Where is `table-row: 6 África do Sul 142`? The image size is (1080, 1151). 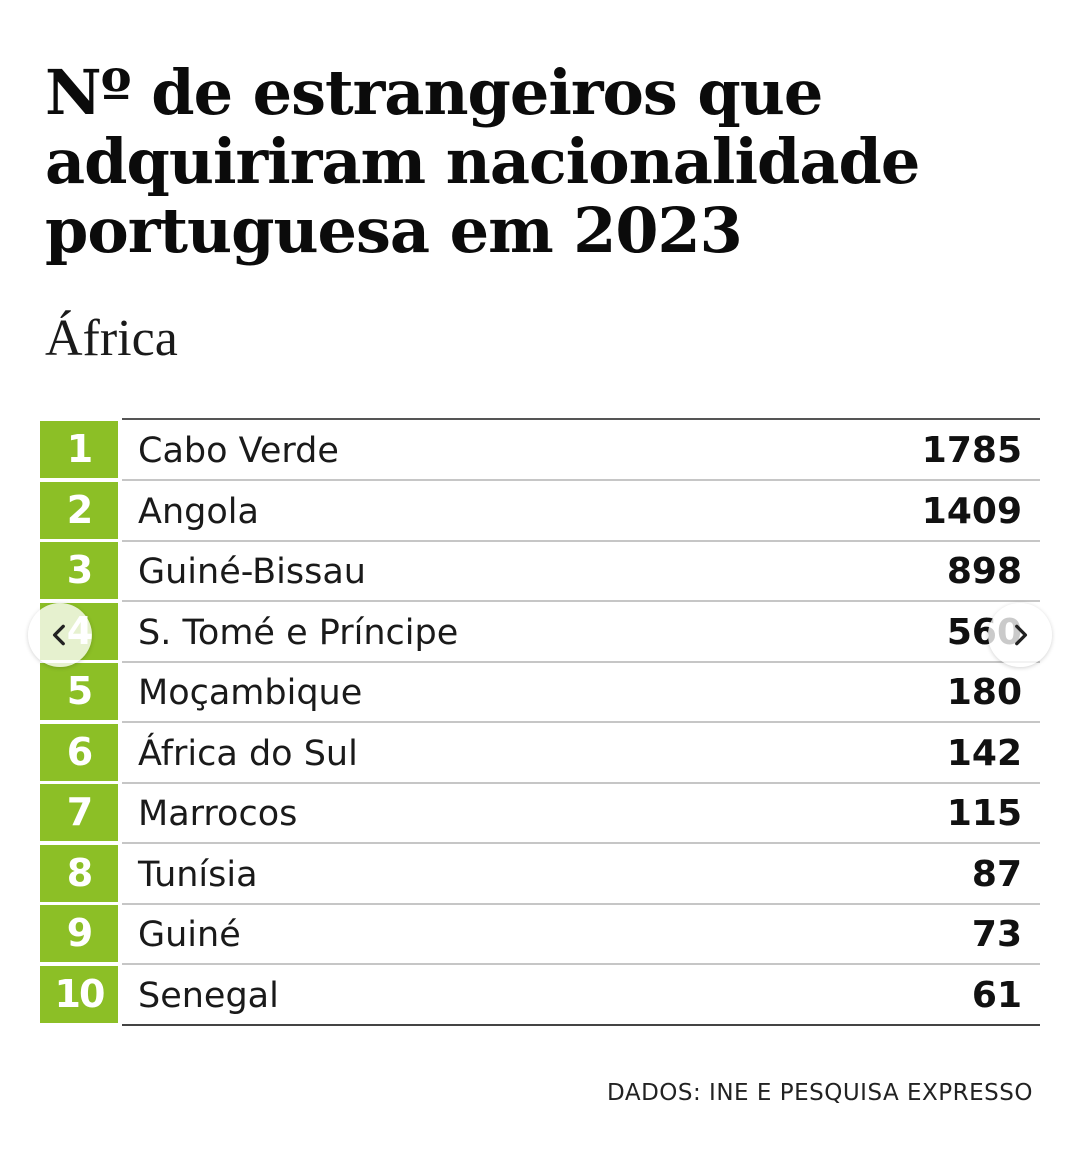
table-row: 6 África do Sul 142 is located at coordinates (540, 753).